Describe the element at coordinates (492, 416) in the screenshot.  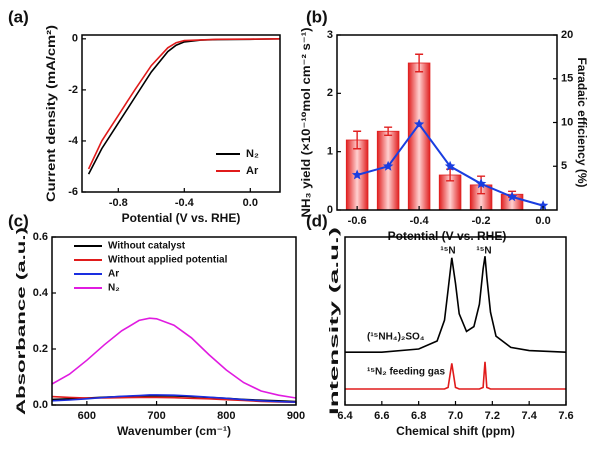
I see `x-tick-label: 7.2` at that location.